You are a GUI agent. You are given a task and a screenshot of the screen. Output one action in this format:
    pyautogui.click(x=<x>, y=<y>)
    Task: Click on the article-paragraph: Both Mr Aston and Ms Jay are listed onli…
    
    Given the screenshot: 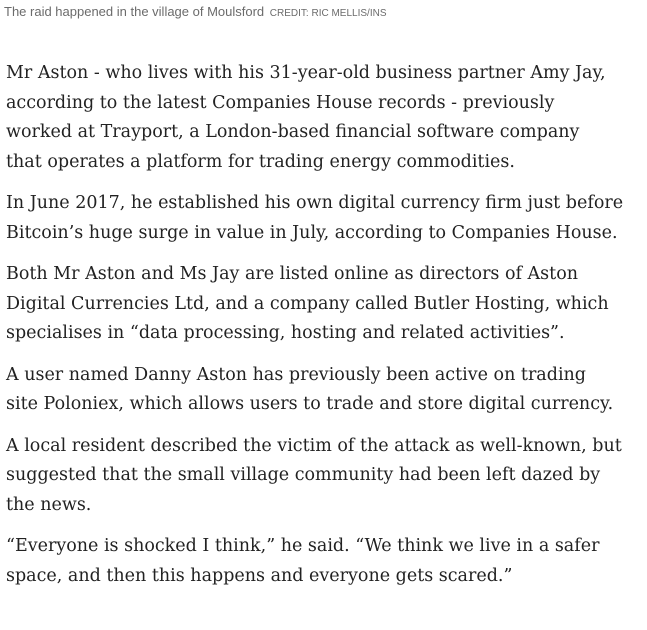 What is the action you would take?
    pyautogui.click(x=307, y=303)
    